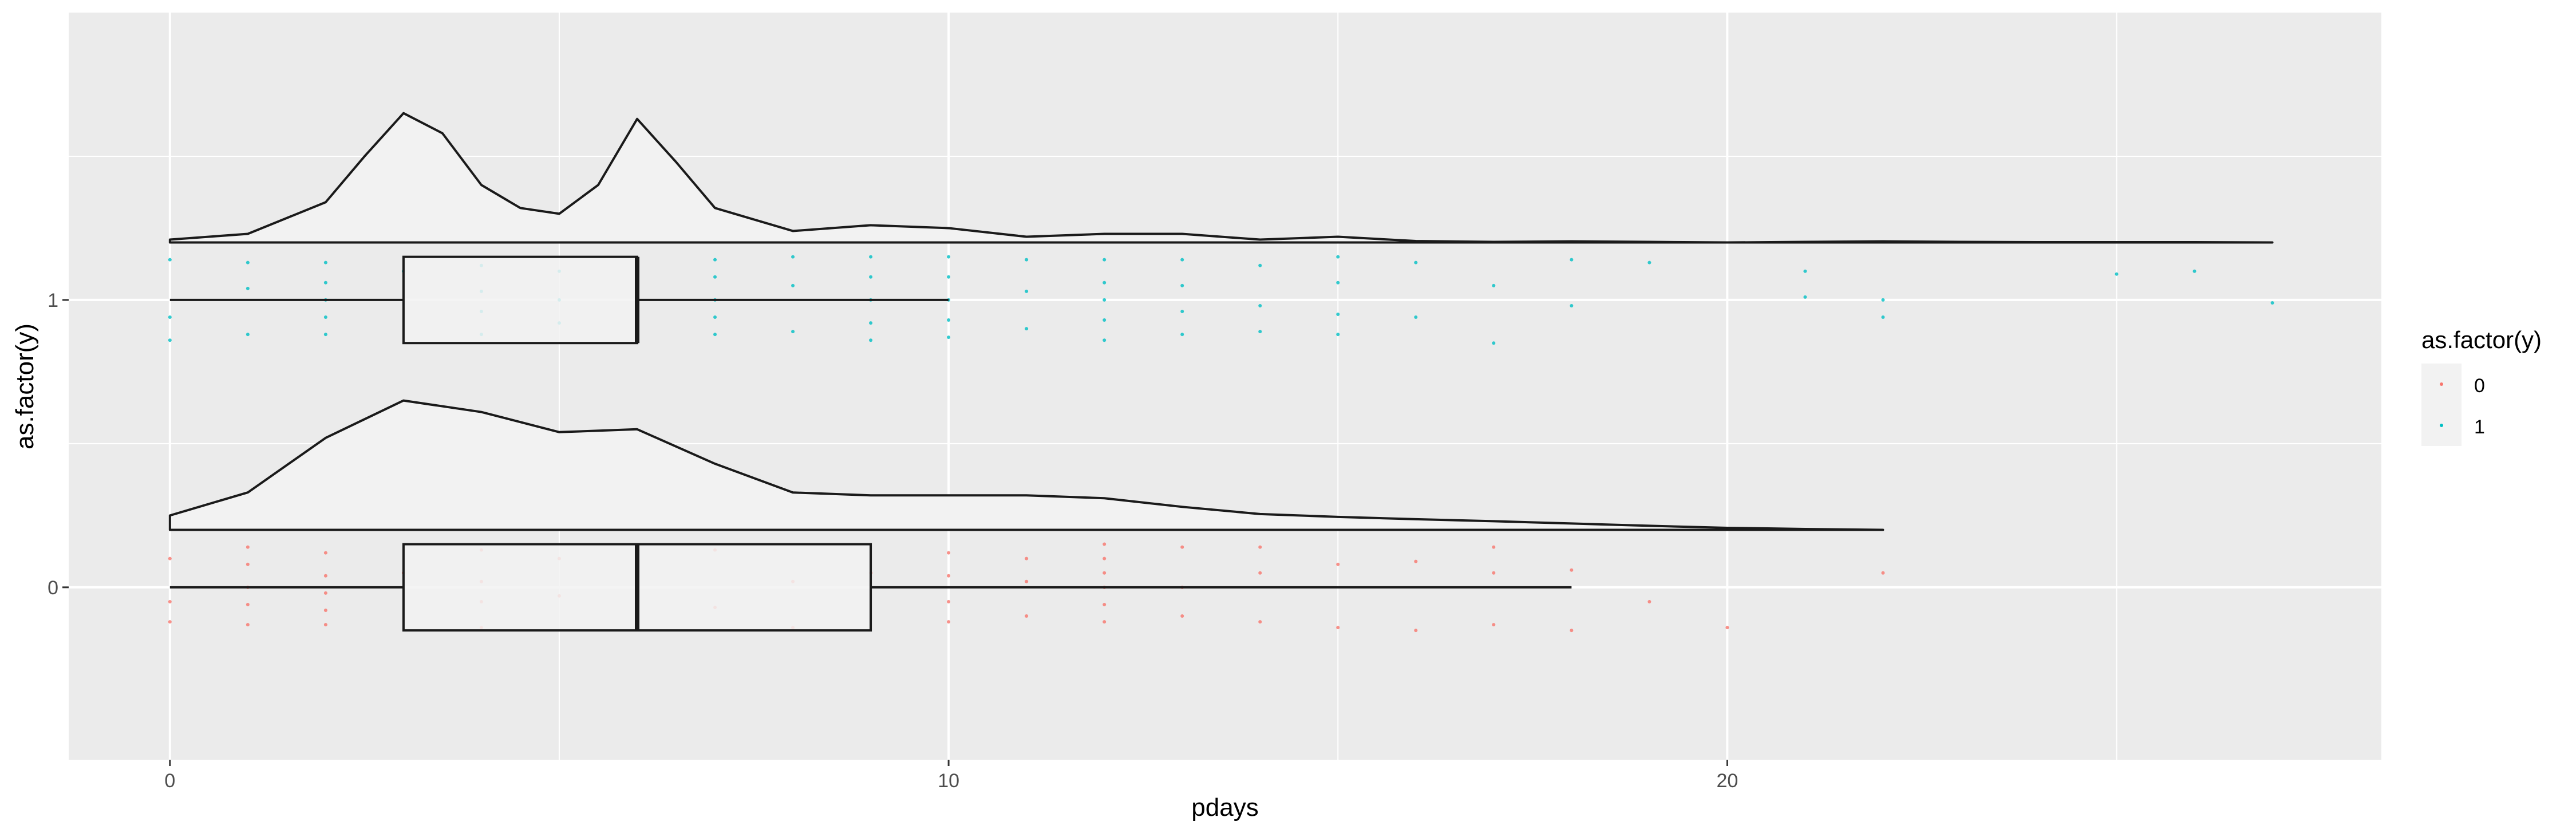  I want to click on legend-label: 0, so click(2479, 386).